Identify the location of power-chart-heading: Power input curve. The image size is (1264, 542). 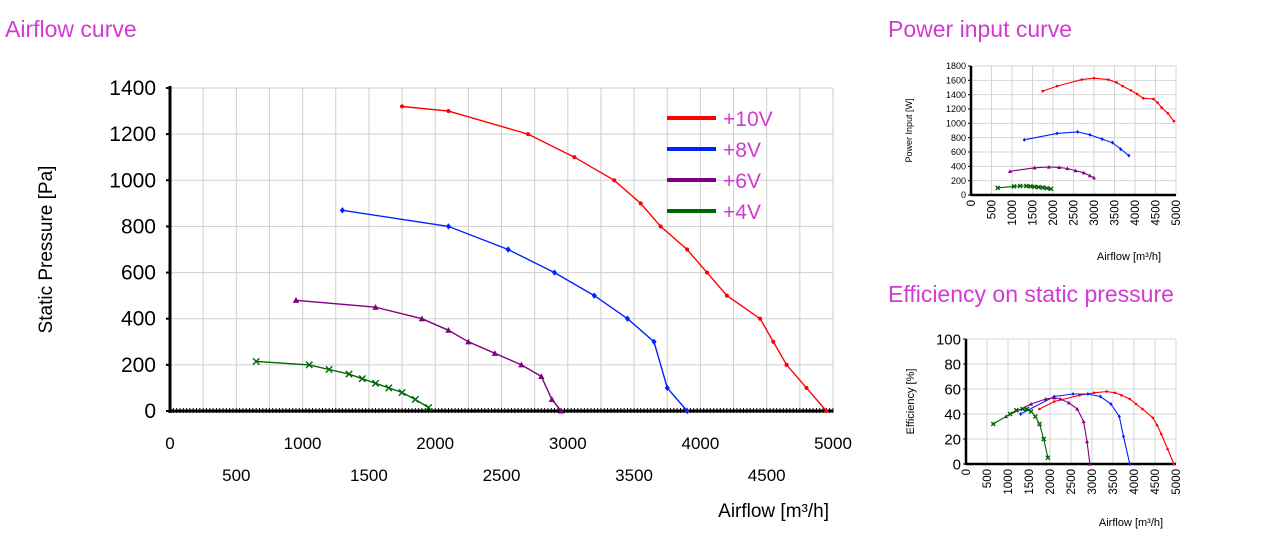
(980, 29).